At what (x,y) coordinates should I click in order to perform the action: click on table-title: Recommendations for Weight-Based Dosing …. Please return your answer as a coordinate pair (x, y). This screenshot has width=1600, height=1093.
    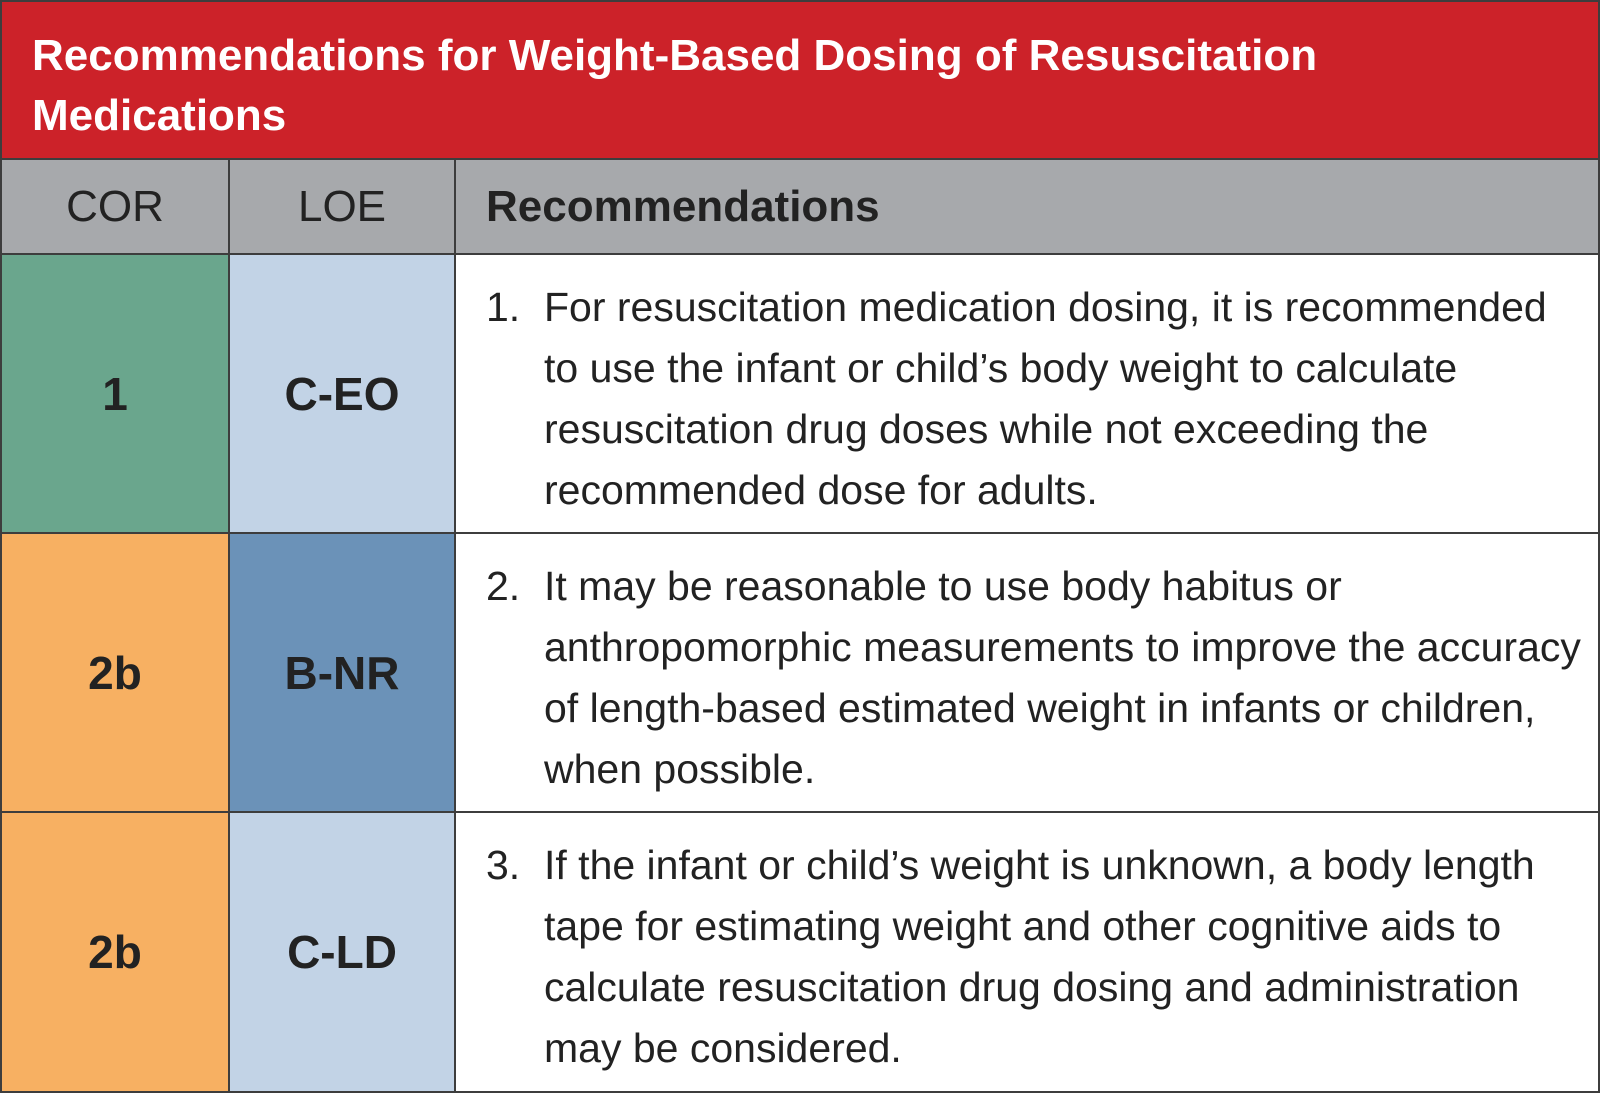
    Looking at the image, I should click on (675, 85).